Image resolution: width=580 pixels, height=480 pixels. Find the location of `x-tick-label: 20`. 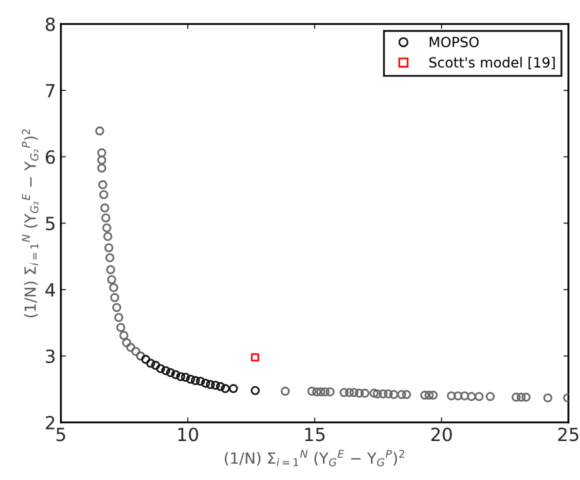

x-tick-label: 20 is located at coordinates (441, 435).